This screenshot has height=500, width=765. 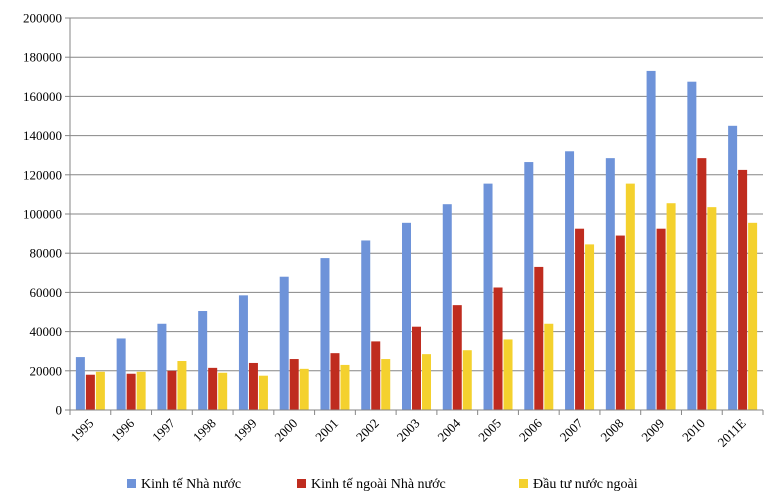 I want to click on y-tick-label: 160000, so click(x=42, y=96).